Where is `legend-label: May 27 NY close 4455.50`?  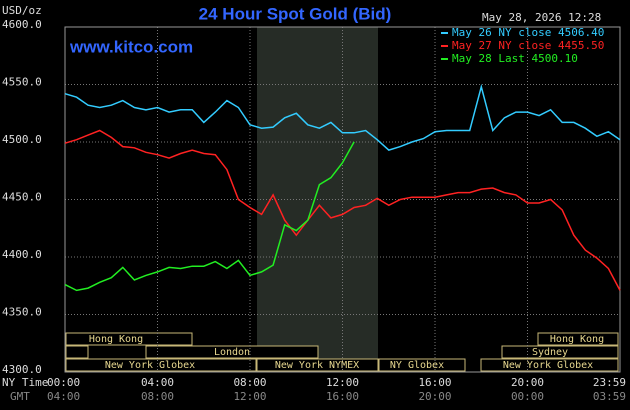
legend-label: May 27 NY close 4455.50 is located at coordinates (528, 45).